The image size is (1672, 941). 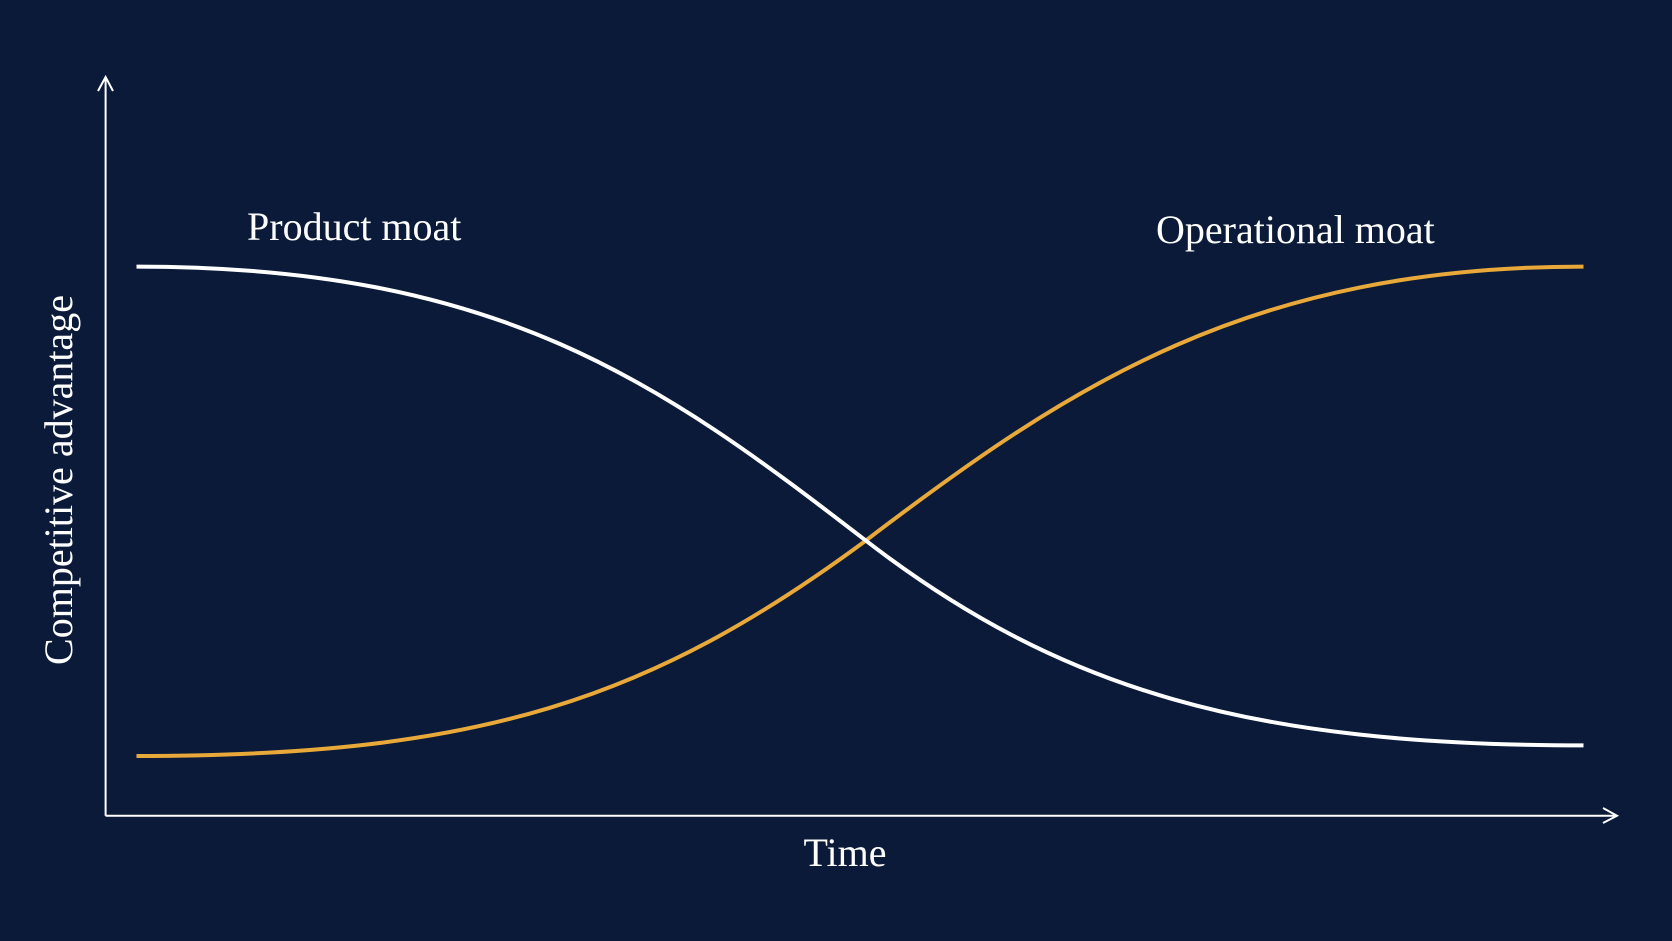 I want to click on y-axis-arrow, so click(x=105, y=83).